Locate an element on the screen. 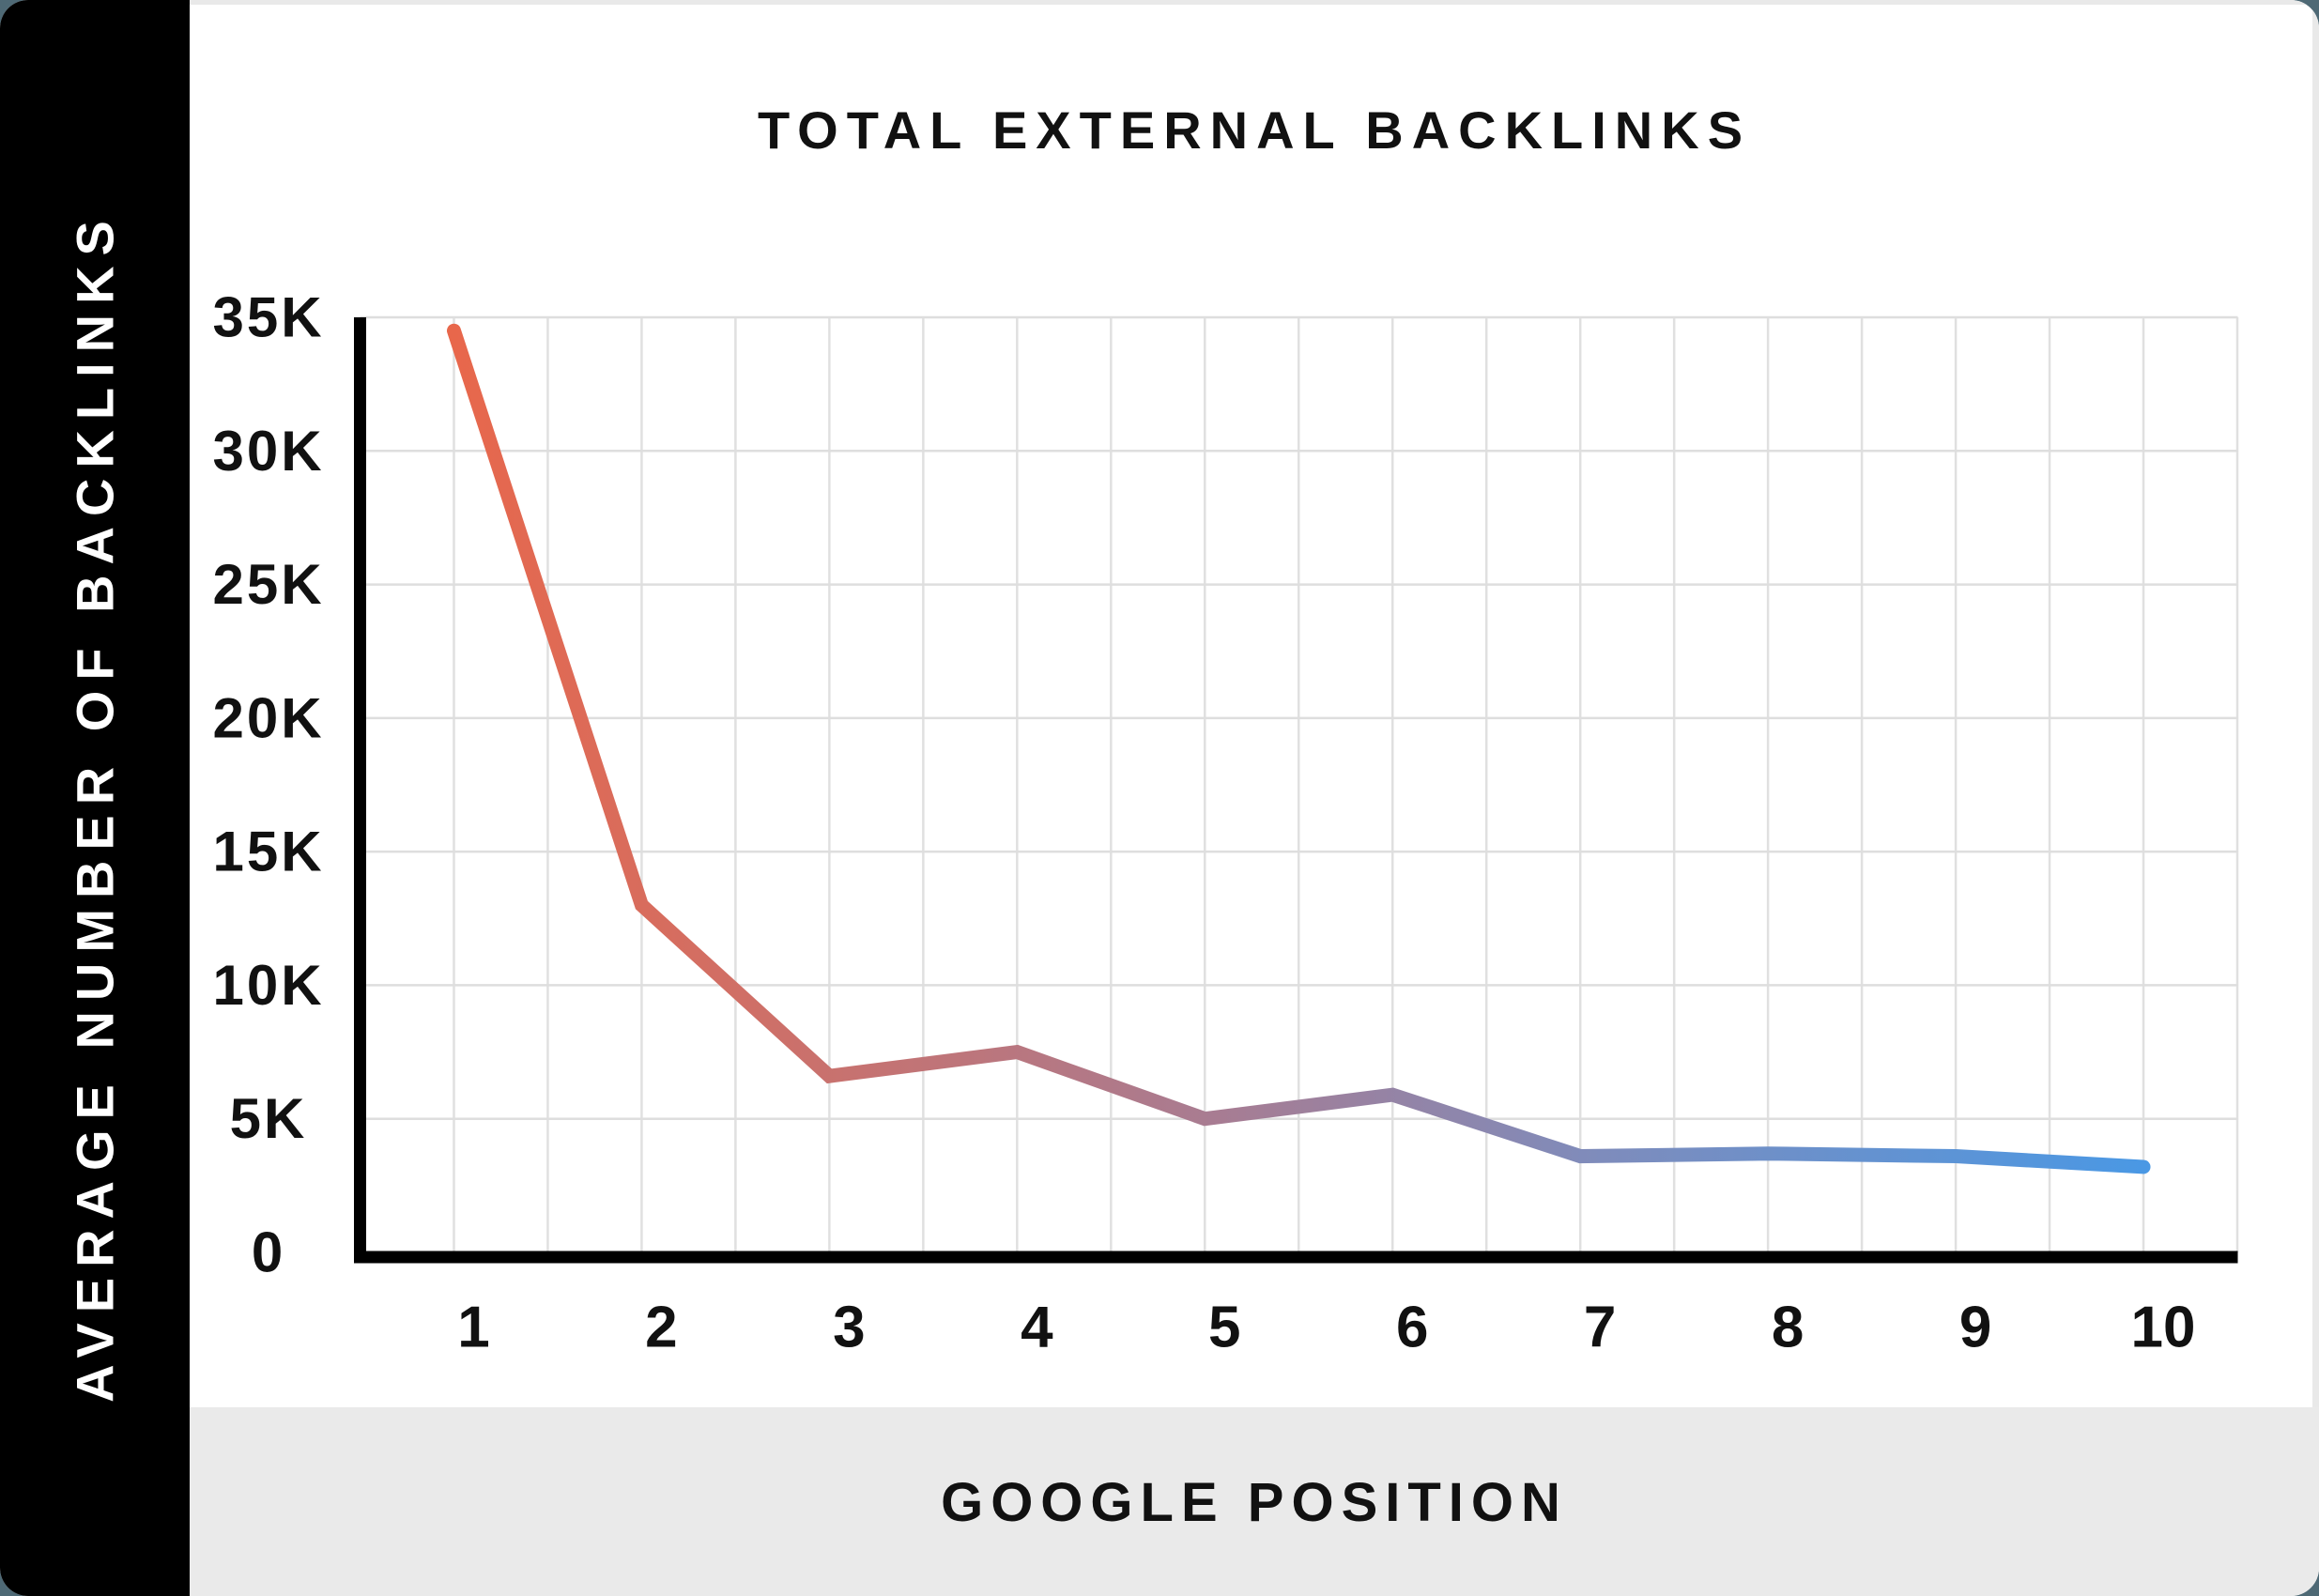 This screenshot has width=2319, height=1596. x-tick-label: 10 is located at coordinates (2163, 1328).